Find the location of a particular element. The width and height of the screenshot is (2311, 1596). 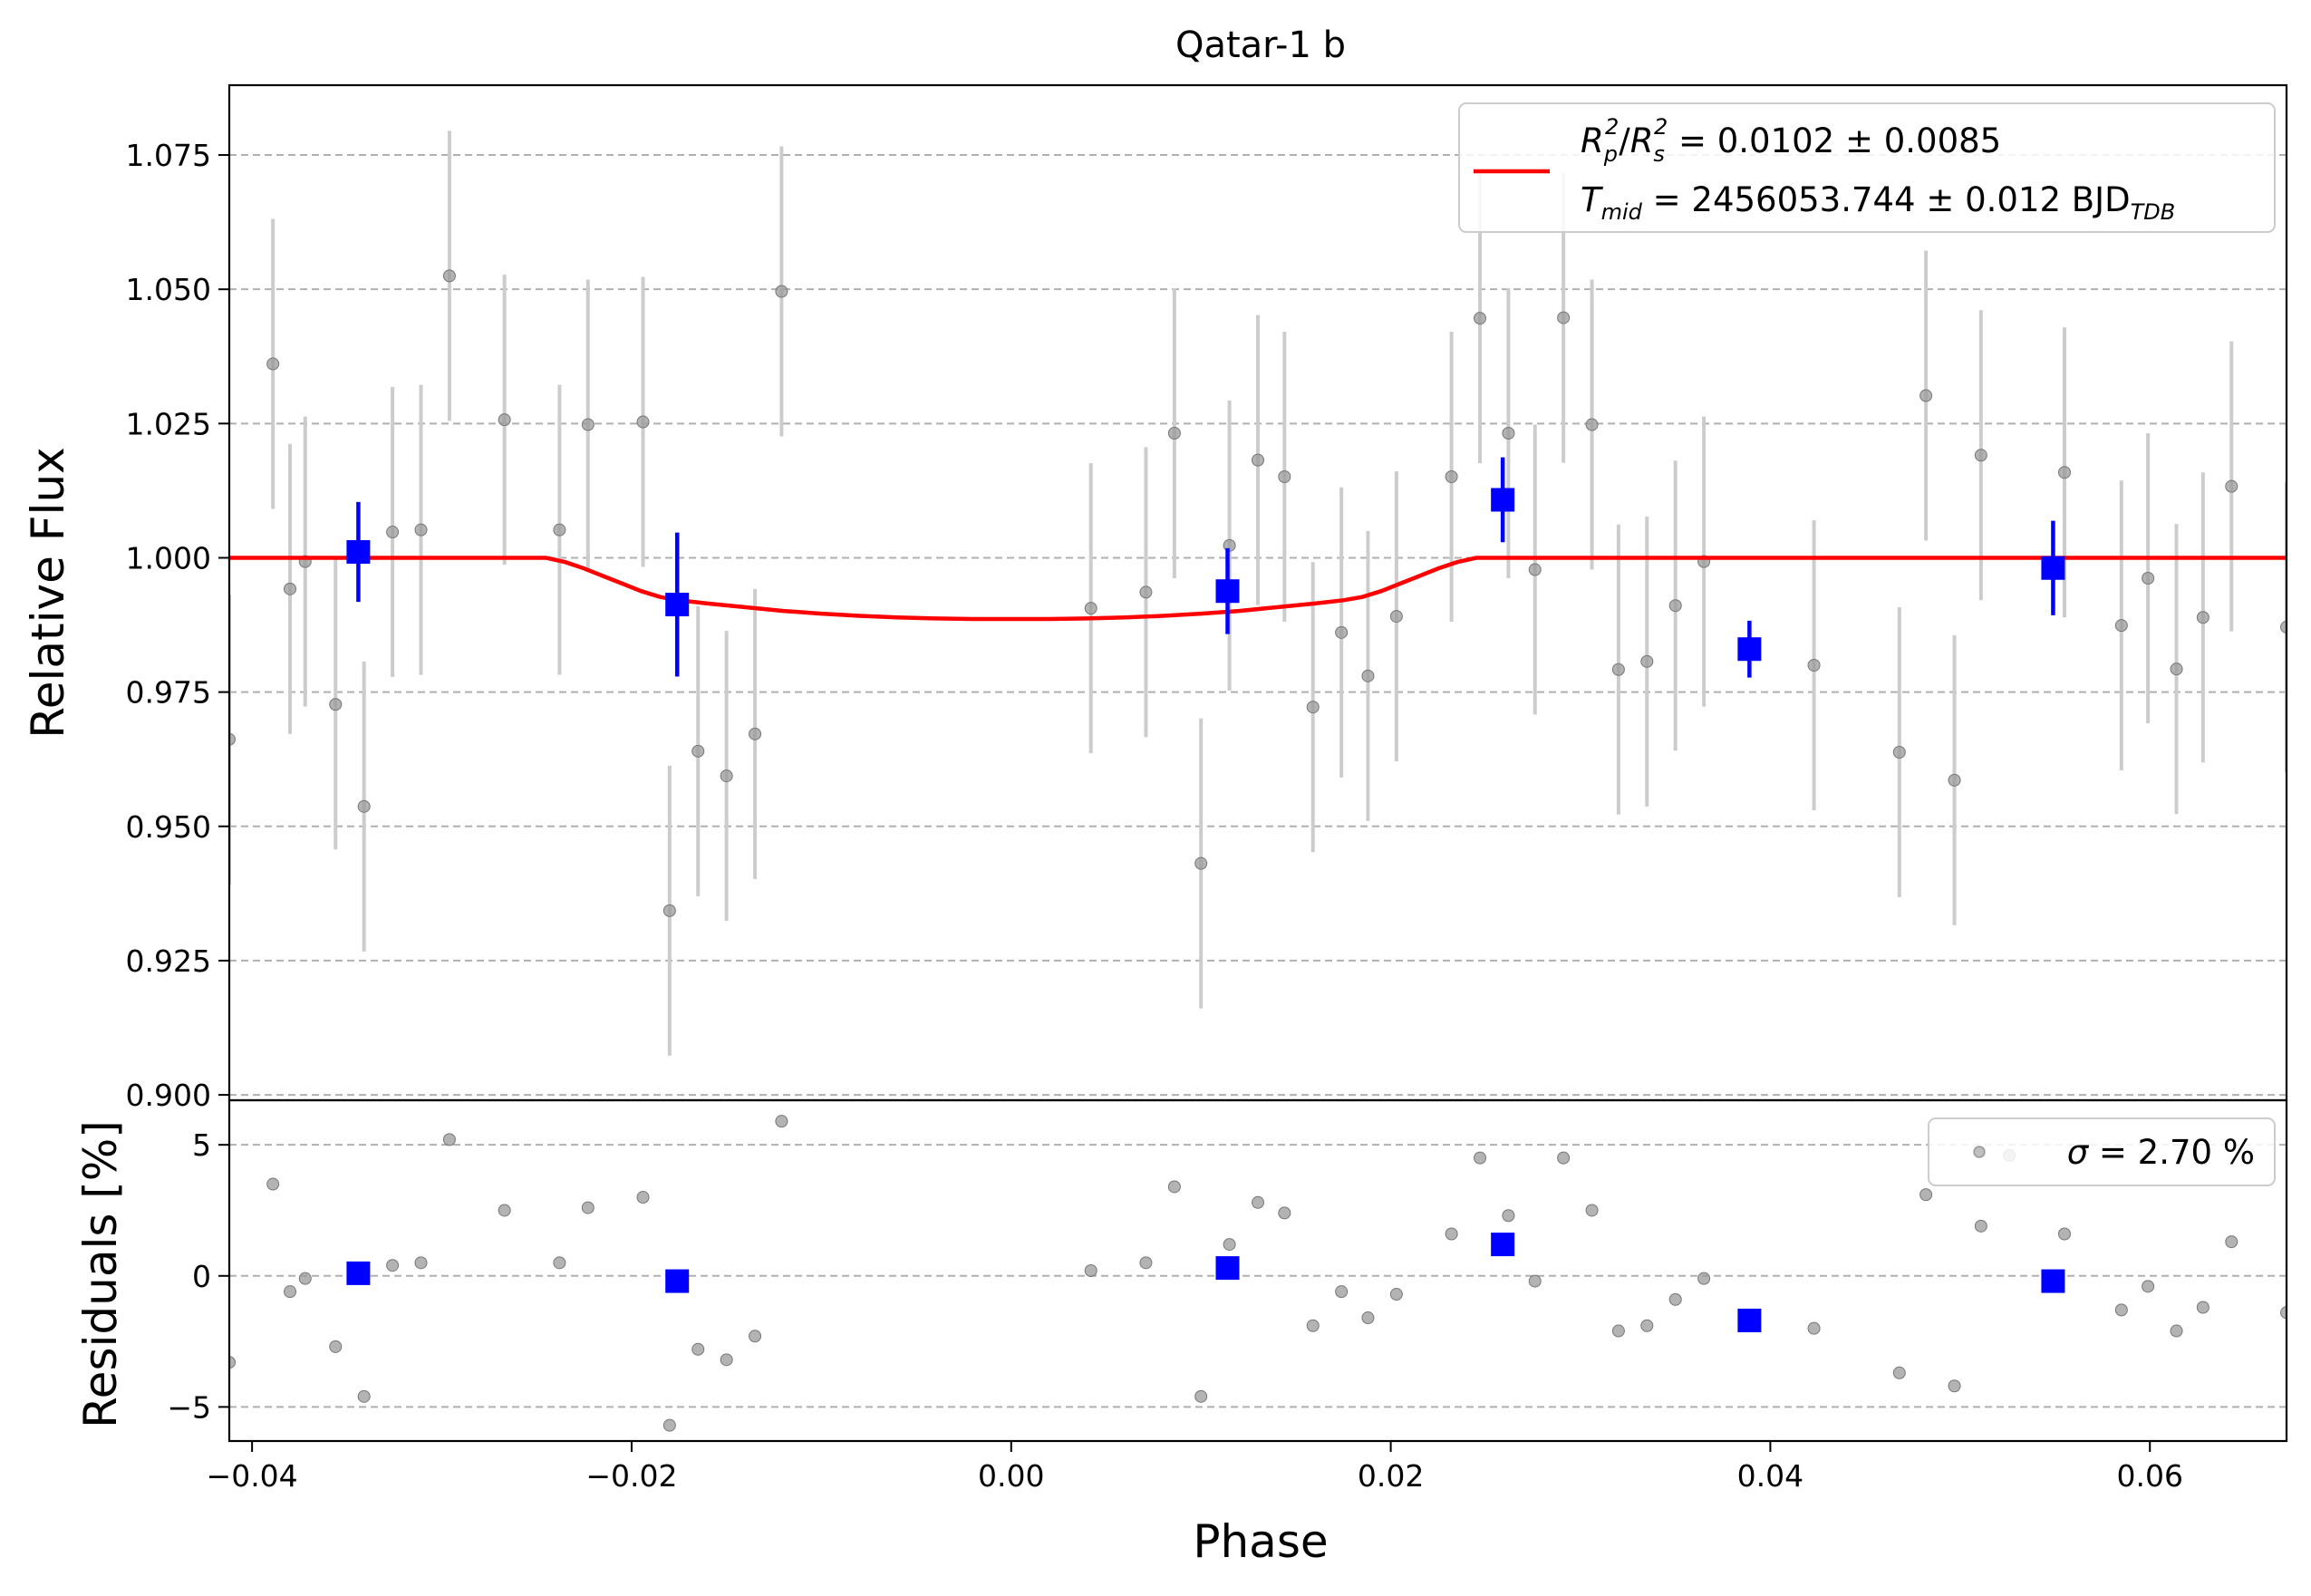

flux-y-tick-label: 0.925 is located at coordinates (169, 961).